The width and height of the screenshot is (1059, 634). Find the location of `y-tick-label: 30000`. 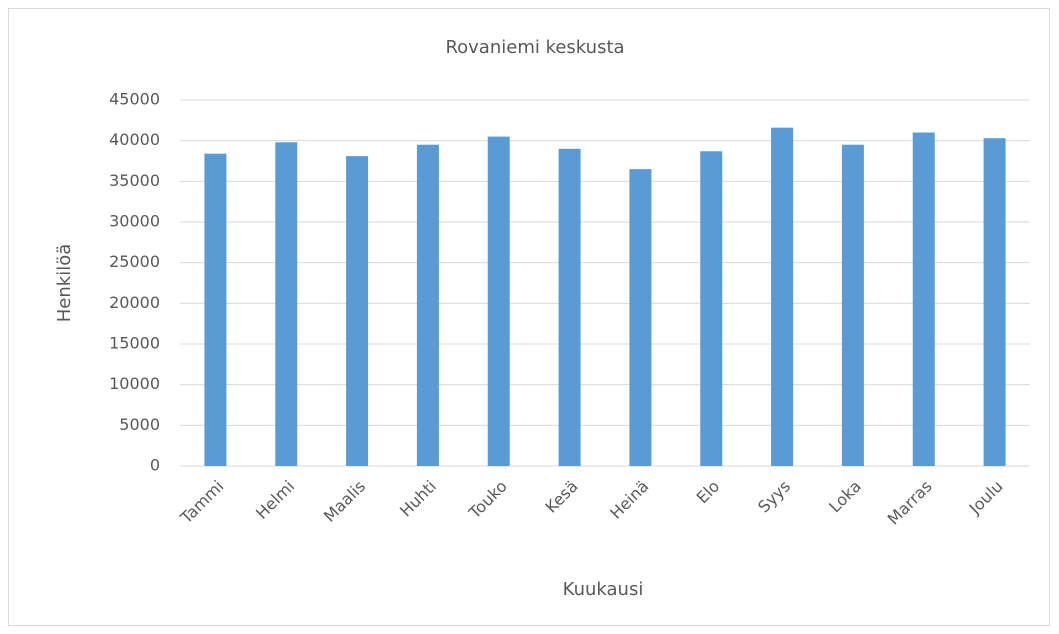

y-tick-label: 30000 is located at coordinates (134, 221).